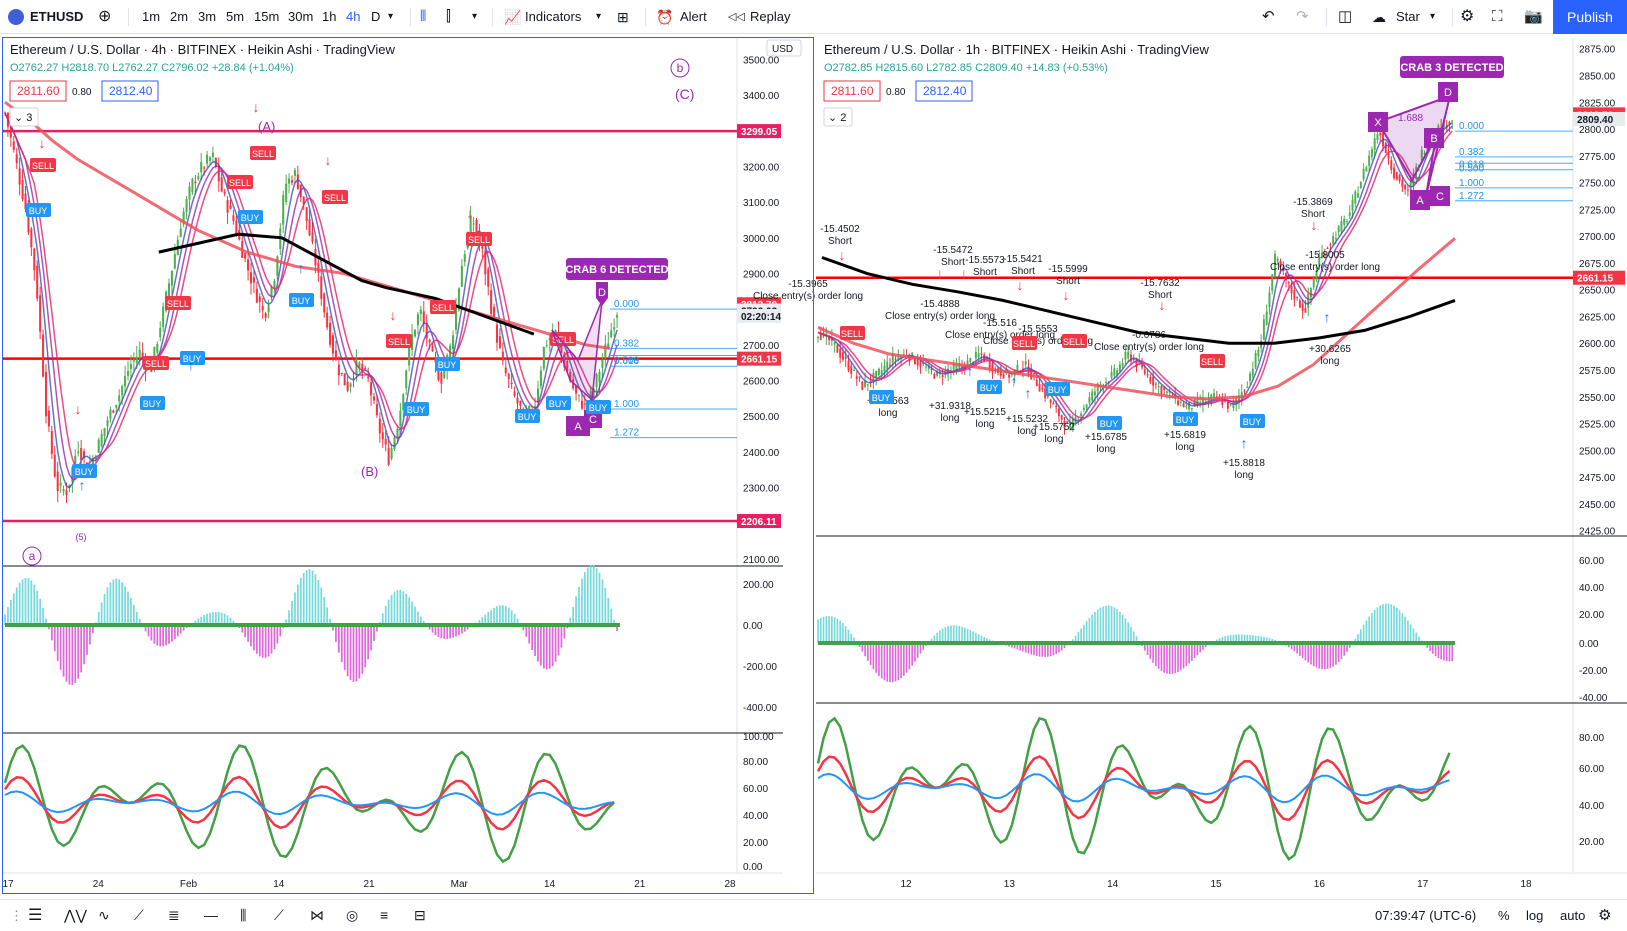 This screenshot has width=1627, height=931. What do you see at coordinates (693, 16) in the screenshot?
I see `alert-button: Alert` at bounding box center [693, 16].